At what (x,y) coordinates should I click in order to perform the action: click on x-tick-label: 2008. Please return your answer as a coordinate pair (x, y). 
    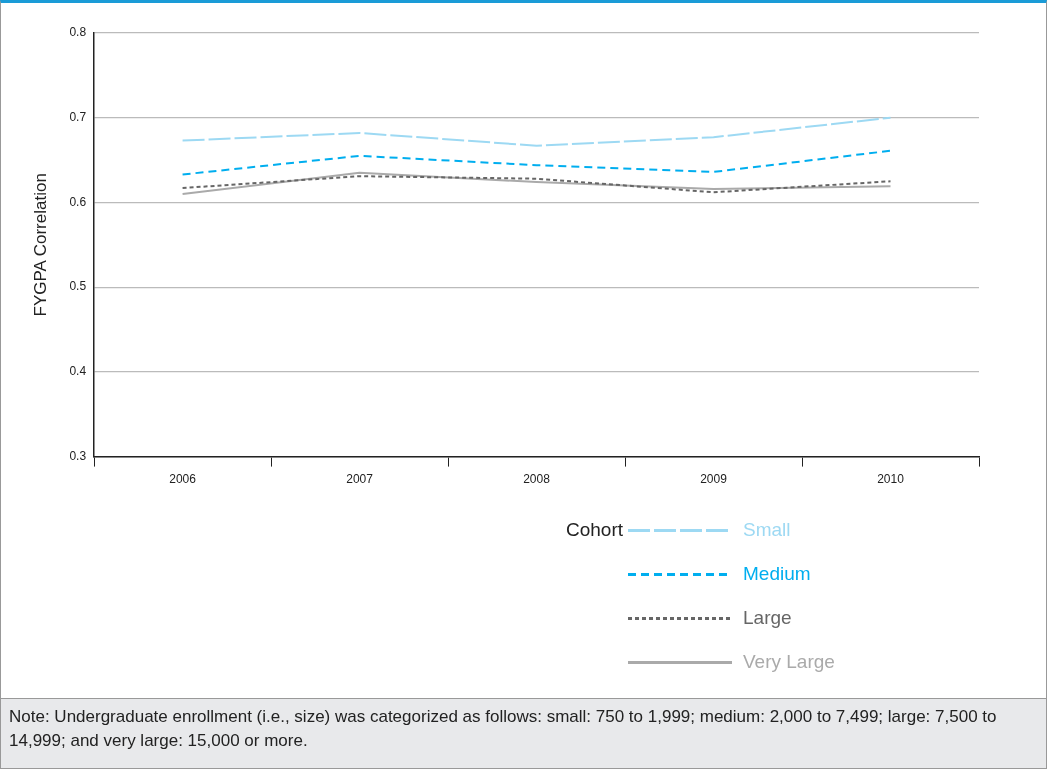
    Looking at the image, I should click on (537, 479).